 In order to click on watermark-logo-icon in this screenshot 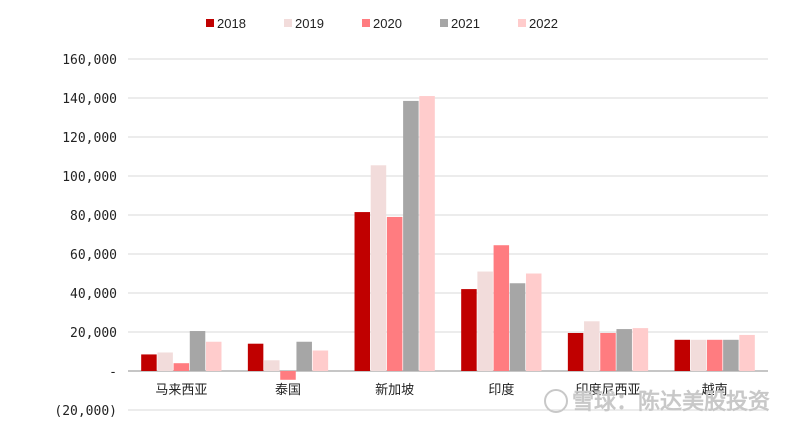, I will do `click(556, 401)`.